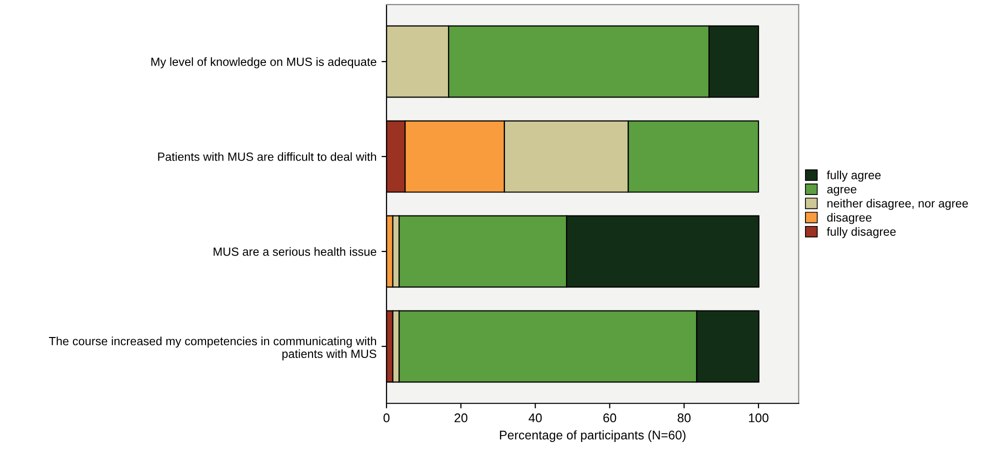 The height and width of the screenshot is (461, 986). Describe the element at coordinates (853, 176) in the screenshot. I see `legend-label: fully agree` at that location.